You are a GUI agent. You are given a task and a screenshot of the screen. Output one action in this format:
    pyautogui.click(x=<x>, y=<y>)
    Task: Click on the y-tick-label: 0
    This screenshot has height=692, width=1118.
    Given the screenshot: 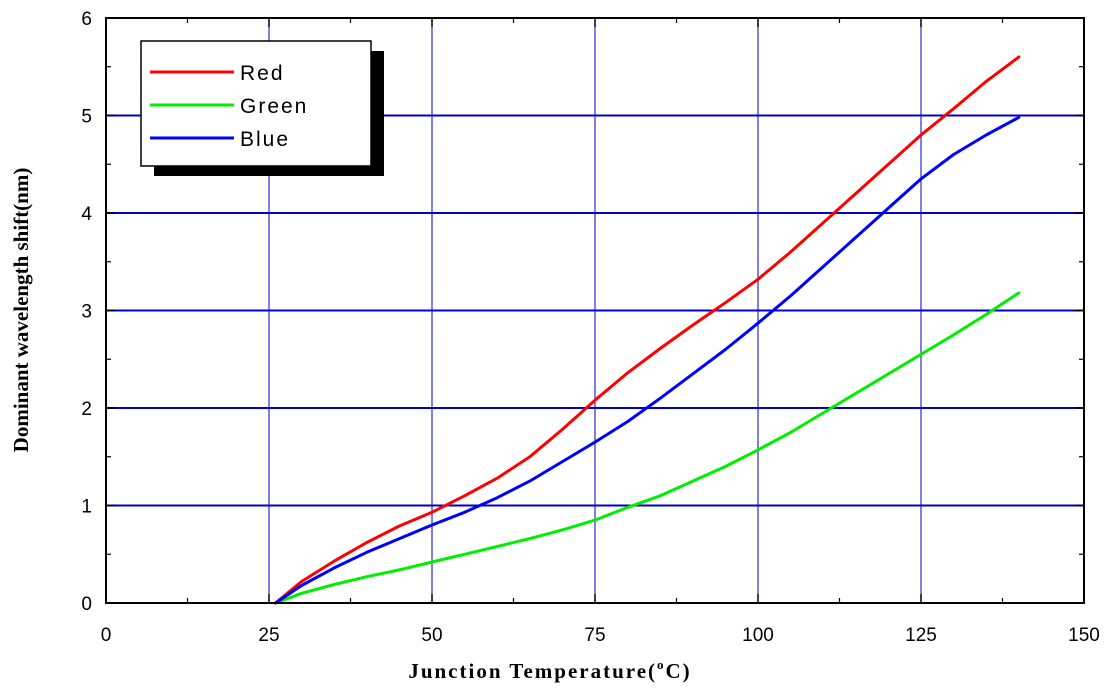 What is the action you would take?
    pyautogui.click(x=86, y=604)
    